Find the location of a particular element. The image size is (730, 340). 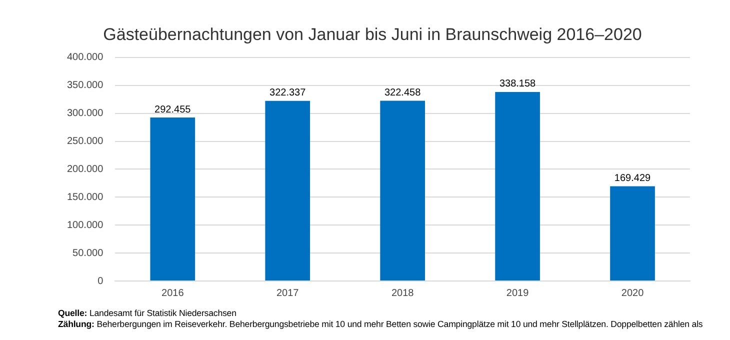

y-tick-label: 200.000 is located at coordinates (85, 169).